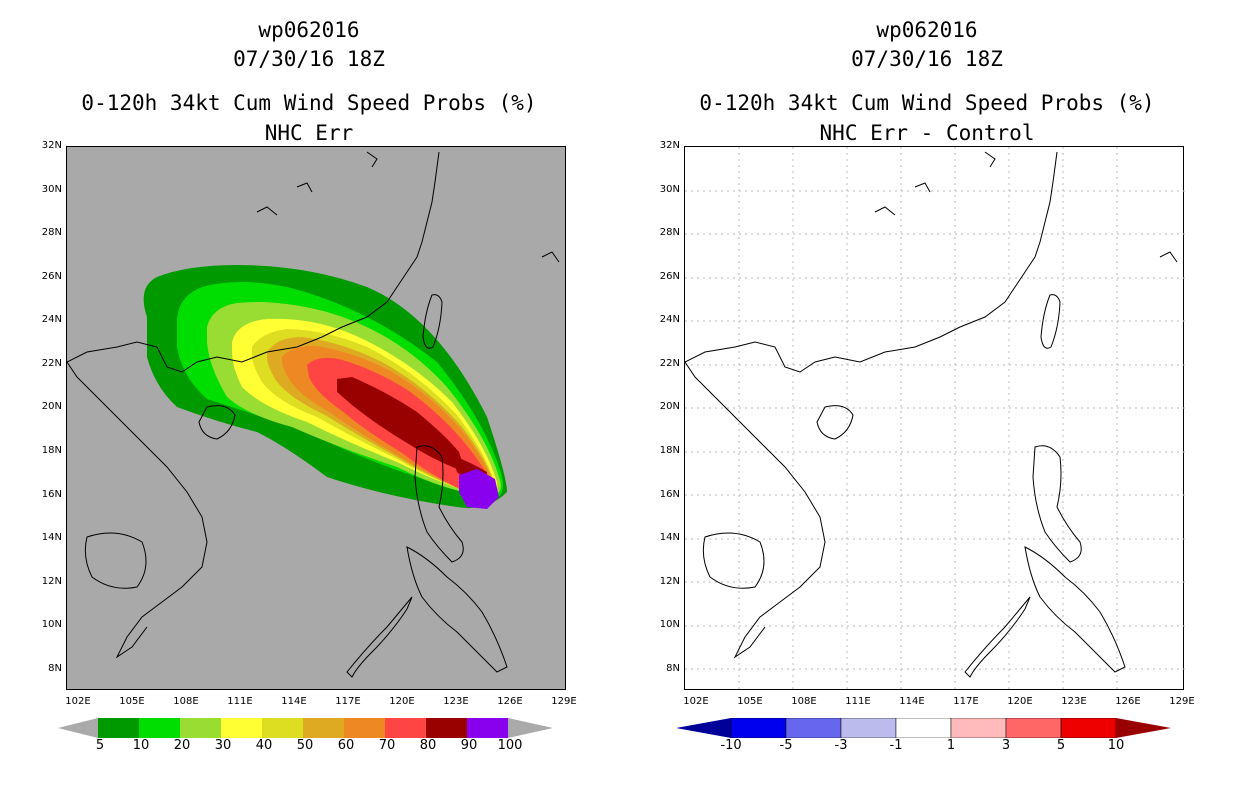  What do you see at coordinates (669, 537) in the screenshot?
I see `lat-label: 14N` at bounding box center [669, 537].